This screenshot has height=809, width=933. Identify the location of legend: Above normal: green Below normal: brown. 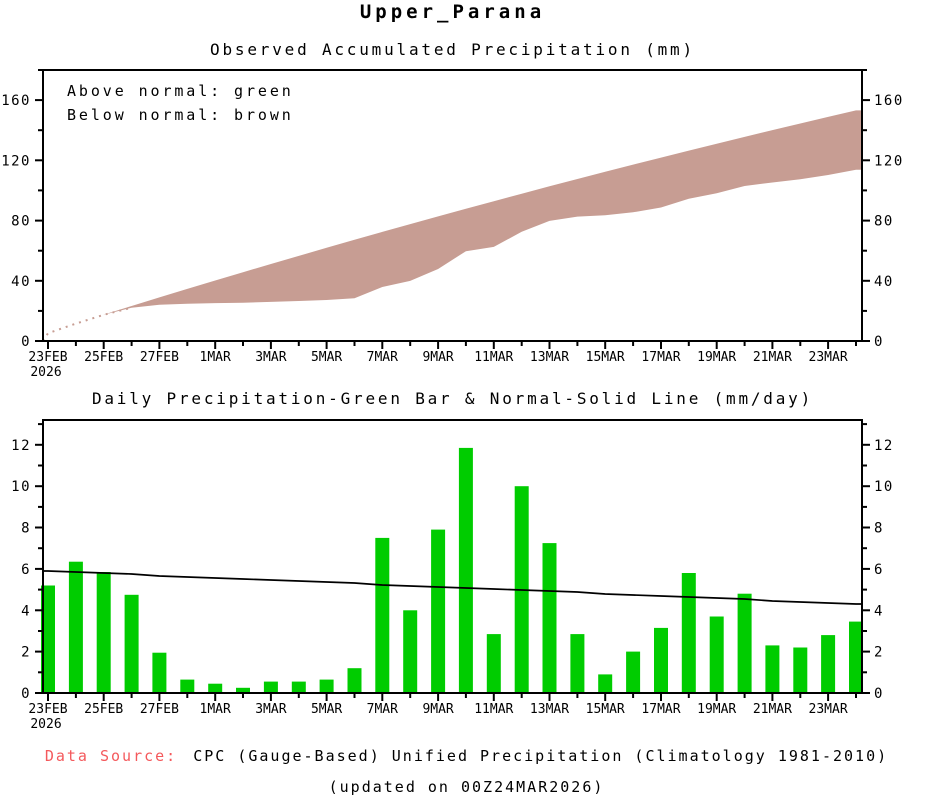
(180, 103).